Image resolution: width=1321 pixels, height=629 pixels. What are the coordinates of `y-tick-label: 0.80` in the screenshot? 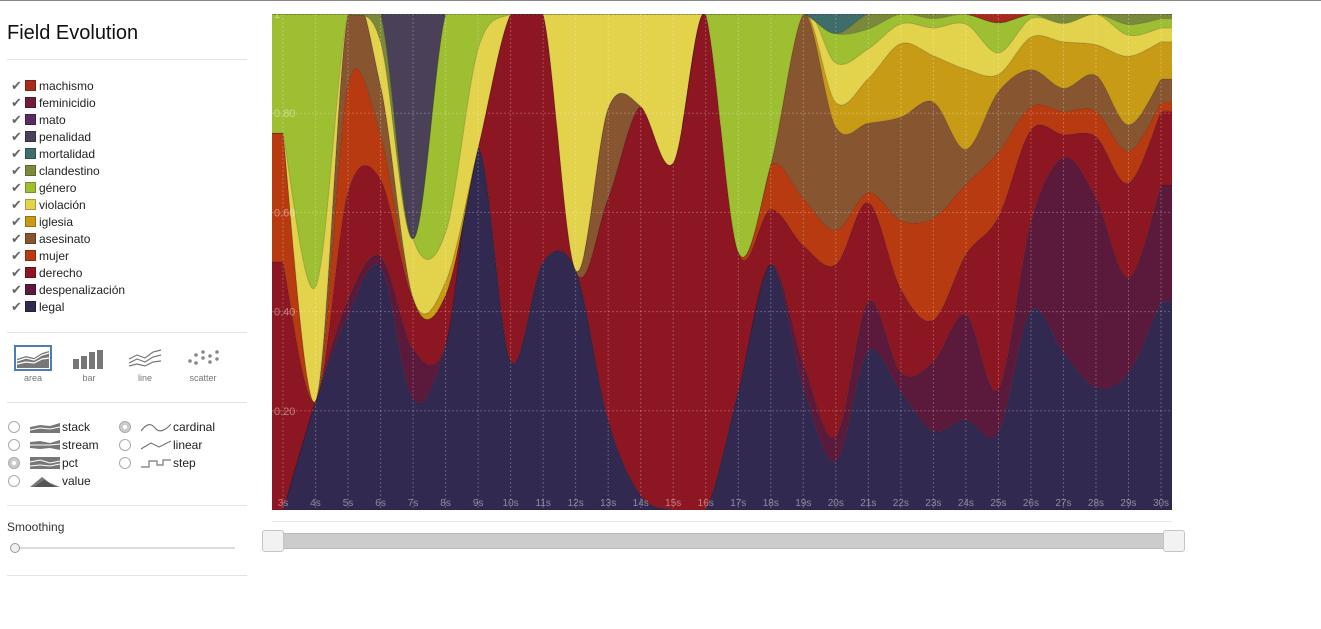 It's located at (284, 114).